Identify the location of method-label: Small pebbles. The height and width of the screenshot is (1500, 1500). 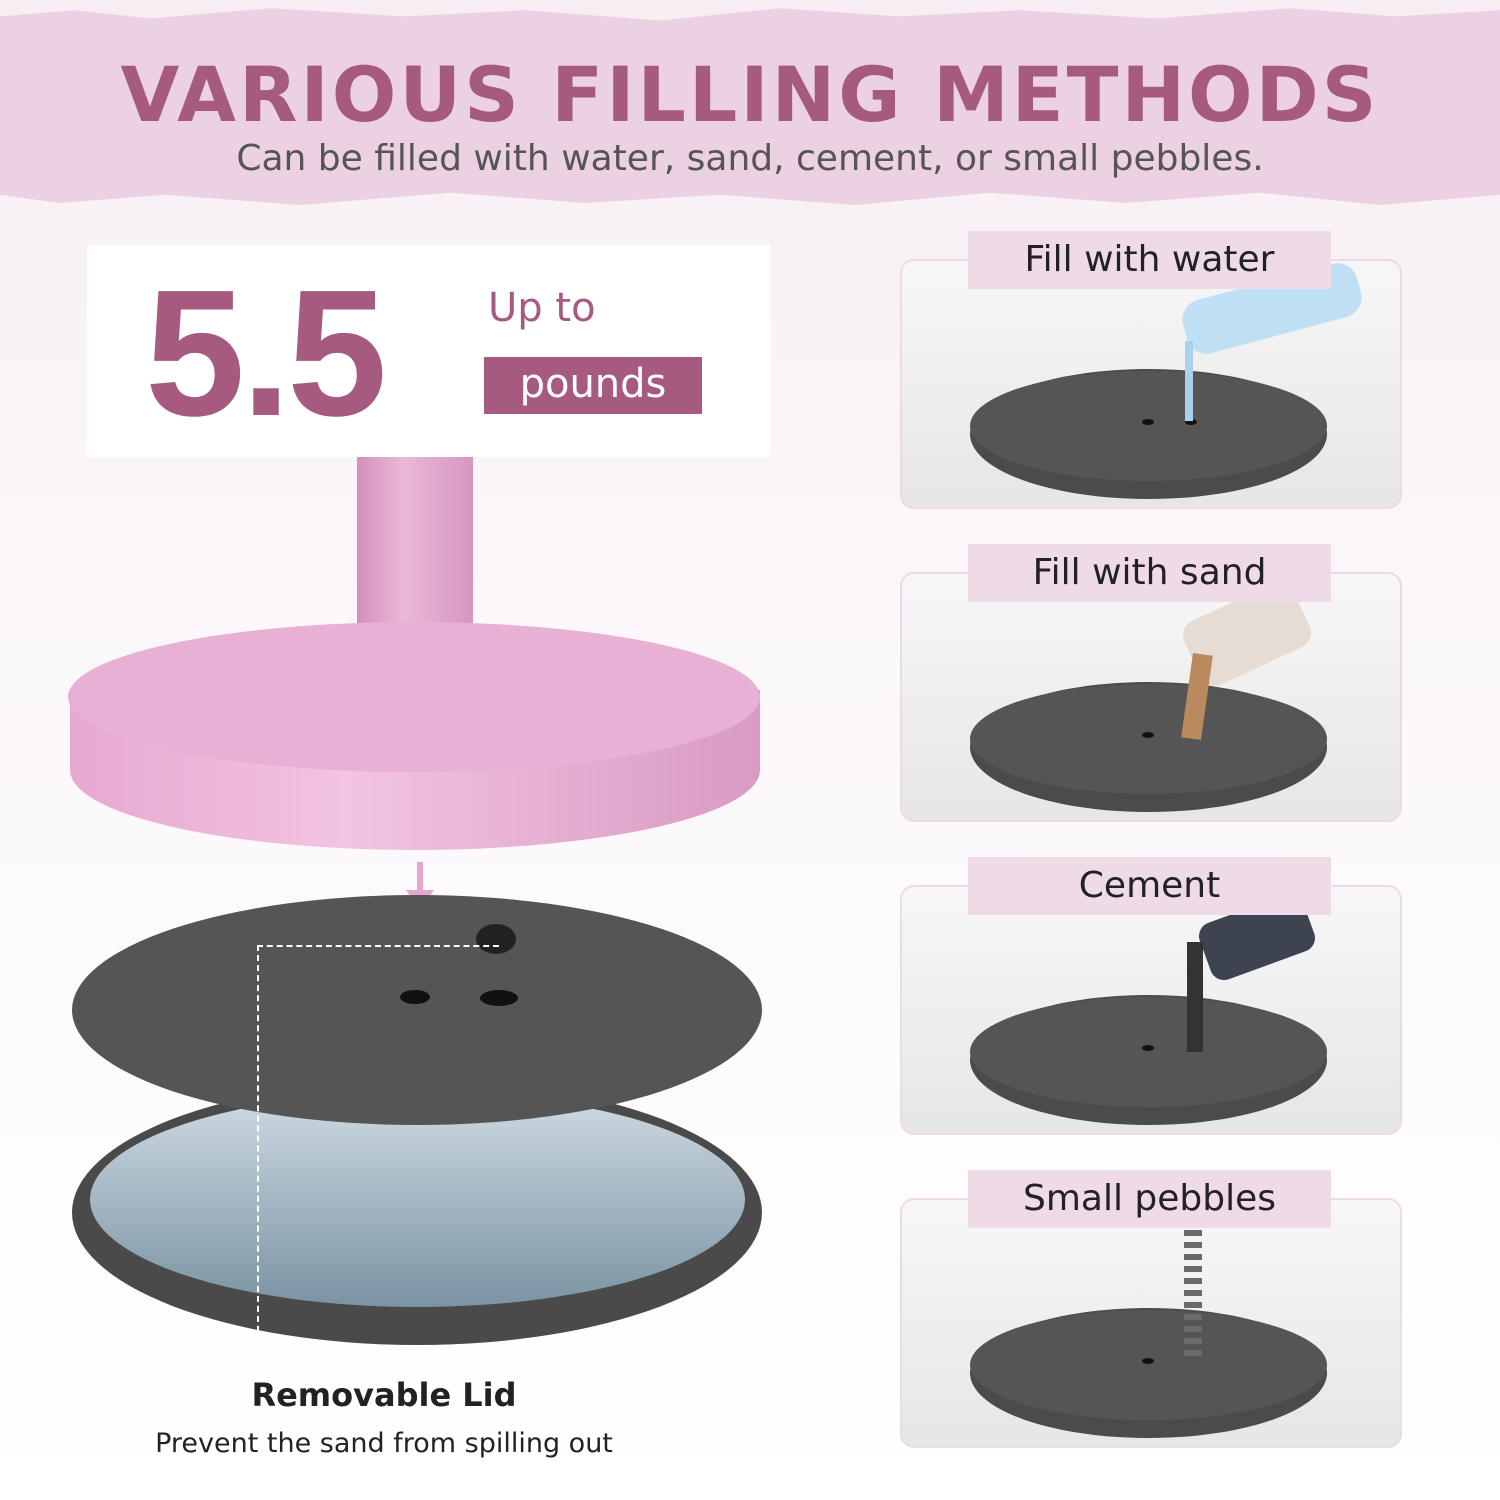
(1149, 1199).